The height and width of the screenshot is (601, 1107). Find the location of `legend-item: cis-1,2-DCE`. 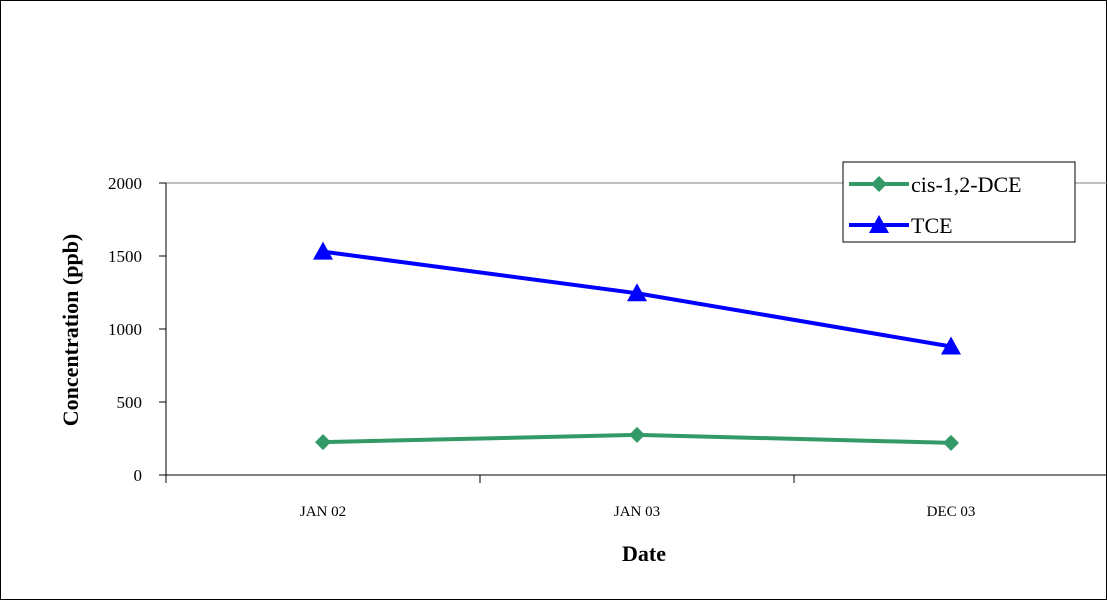

legend-item: cis-1,2-DCE is located at coordinates (935, 184).